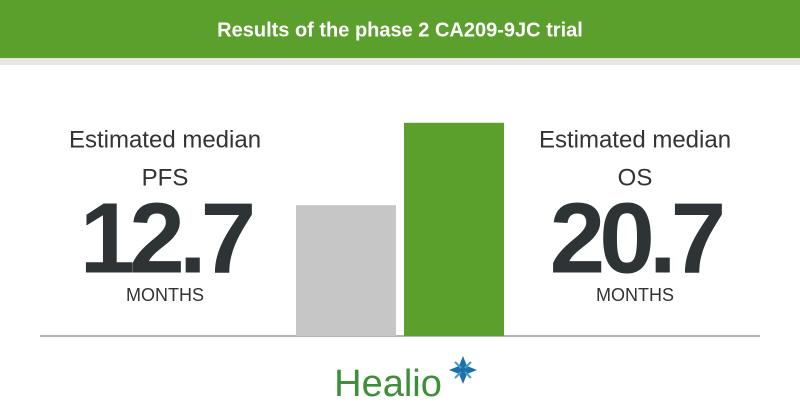  Describe the element at coordinates (165, 177) in the screenshot. I see `stat-metric: PFS` at that location.